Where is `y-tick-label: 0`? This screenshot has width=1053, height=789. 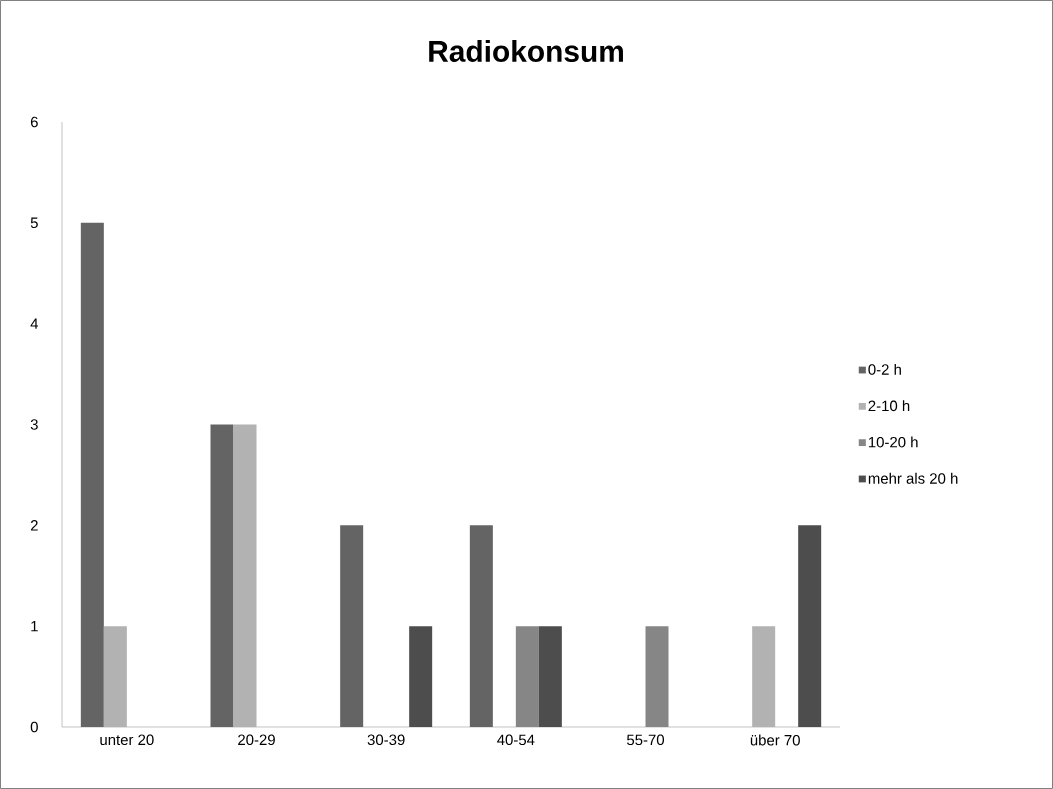 y-tick-label: 0 is located at coordinates (34, 727).